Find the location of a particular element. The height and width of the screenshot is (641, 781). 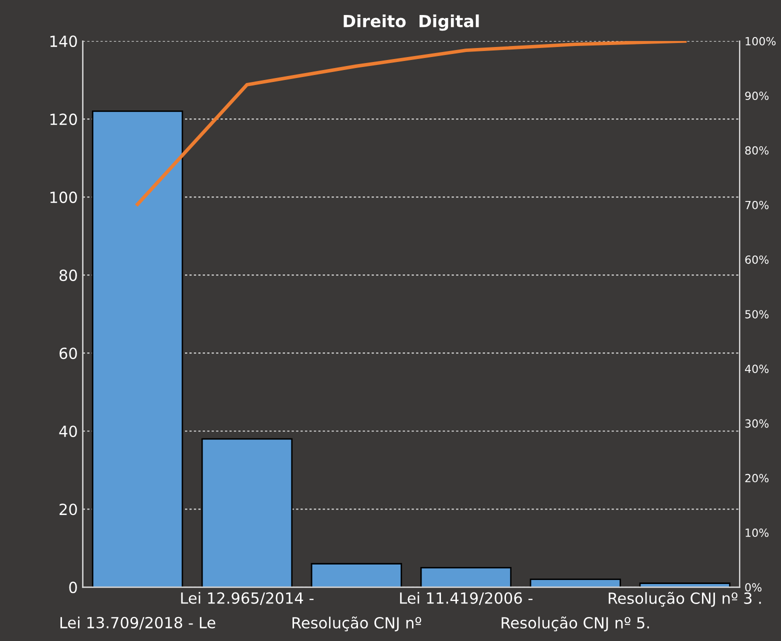

y-tick-label: 40 is located at coordinates (68, 432).